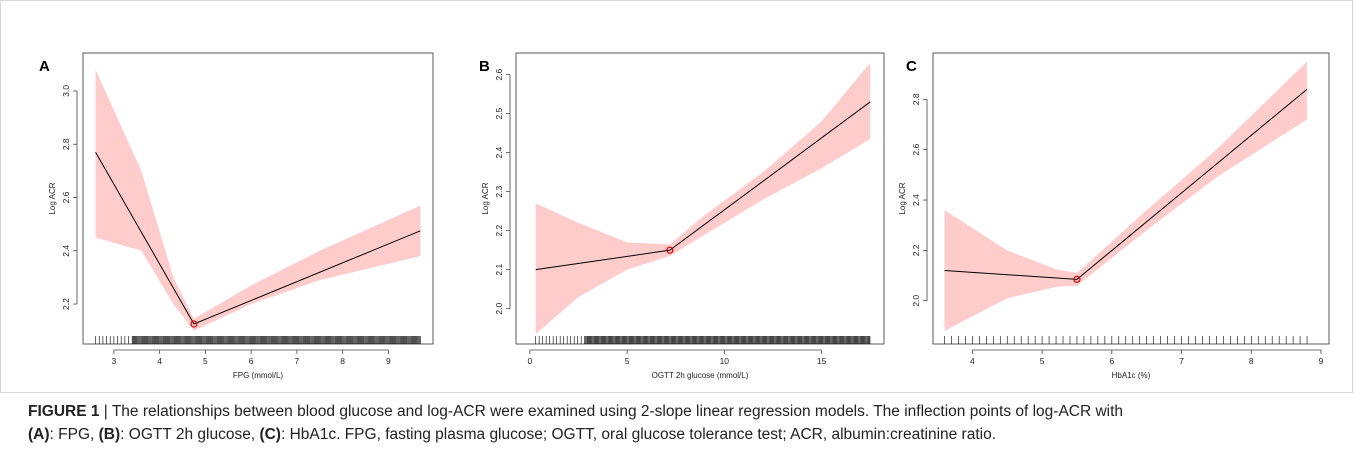 The width and height of the screenshot is (1355, 467). I want to click on panel-b-x-axis-label: OGTT 2h glucose (mmol/L), so click(700, 375).